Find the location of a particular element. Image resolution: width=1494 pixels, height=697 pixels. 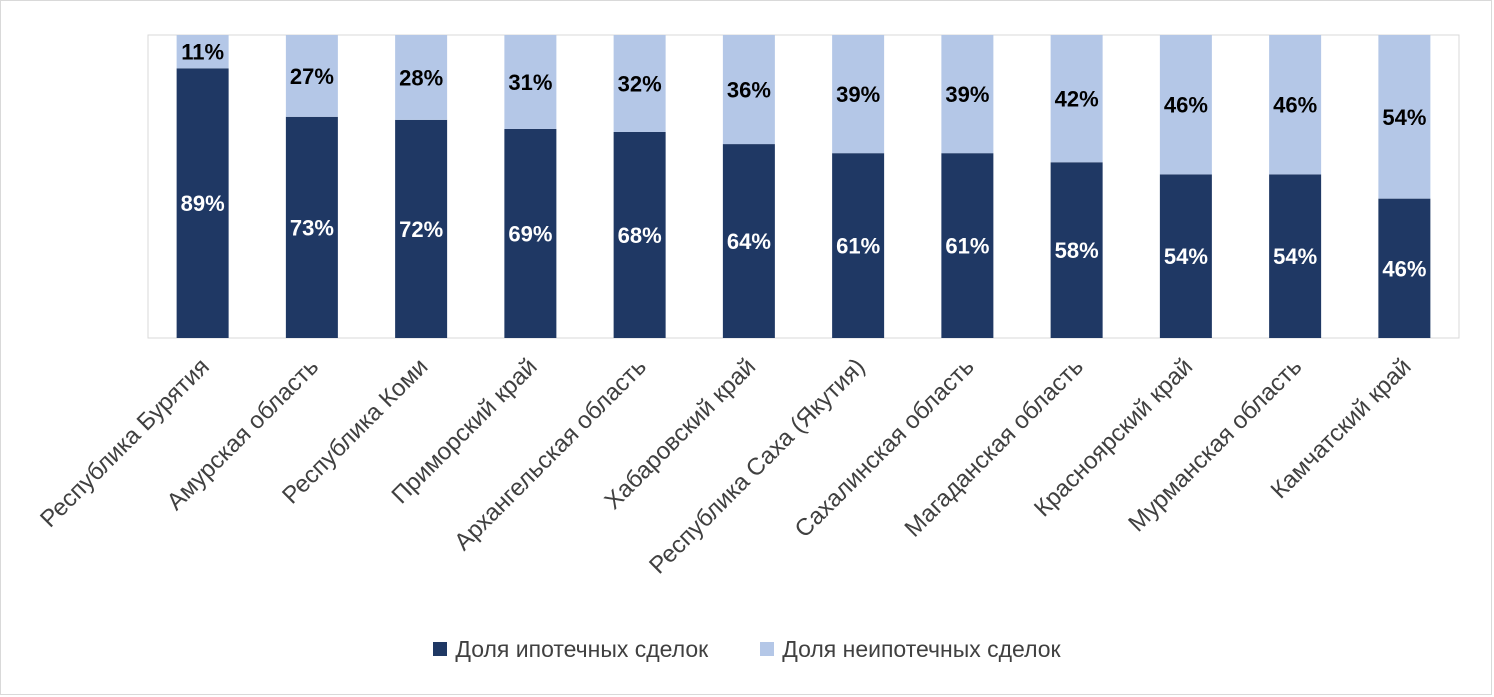

legend-label-mortgage: Доля ипотечных сделок is located at coordinates (582, 648).